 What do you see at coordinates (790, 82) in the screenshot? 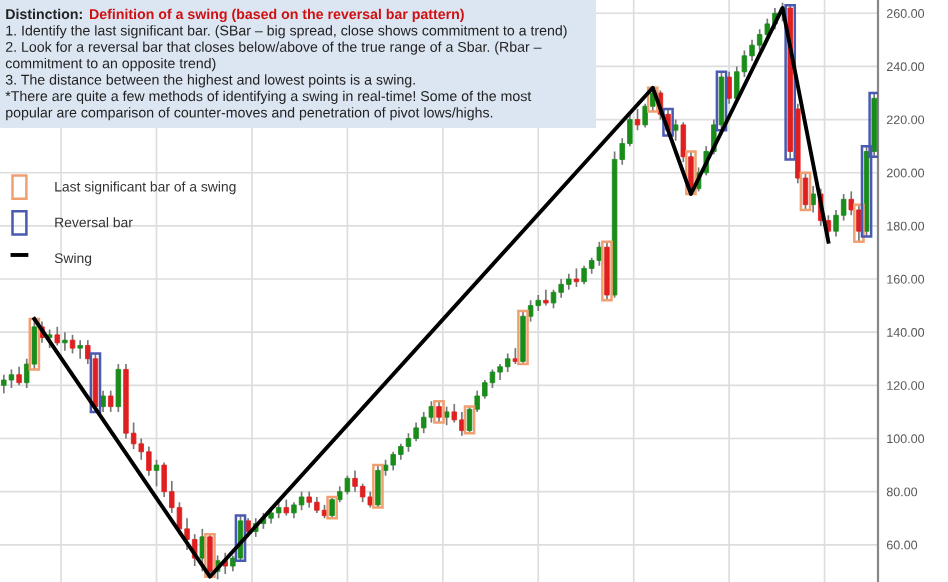
I see `bar` at bounding box center [790, 82].